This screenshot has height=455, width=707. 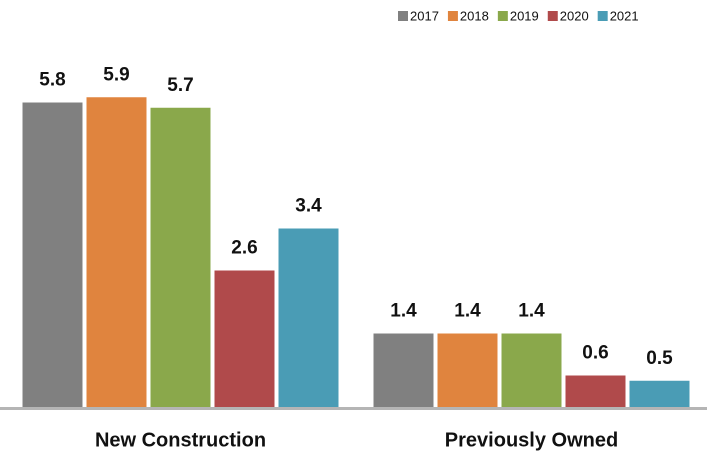 What do you see at coordinates (180, 440) in the screenshot?
I see `x-tick-label: New Construction` at bounding box center [180, 440].